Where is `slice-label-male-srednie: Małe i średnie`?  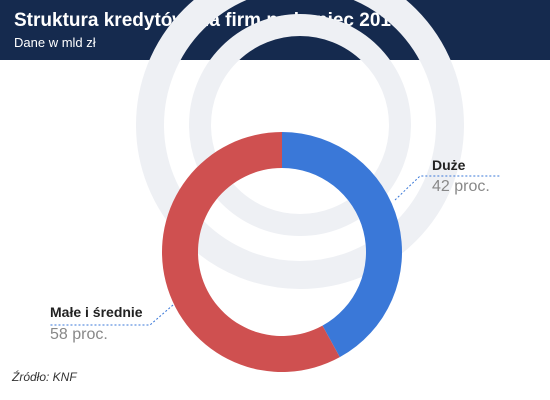 slice-label-male-srednie: Małe i średnie is located at coordinates (96, 312).